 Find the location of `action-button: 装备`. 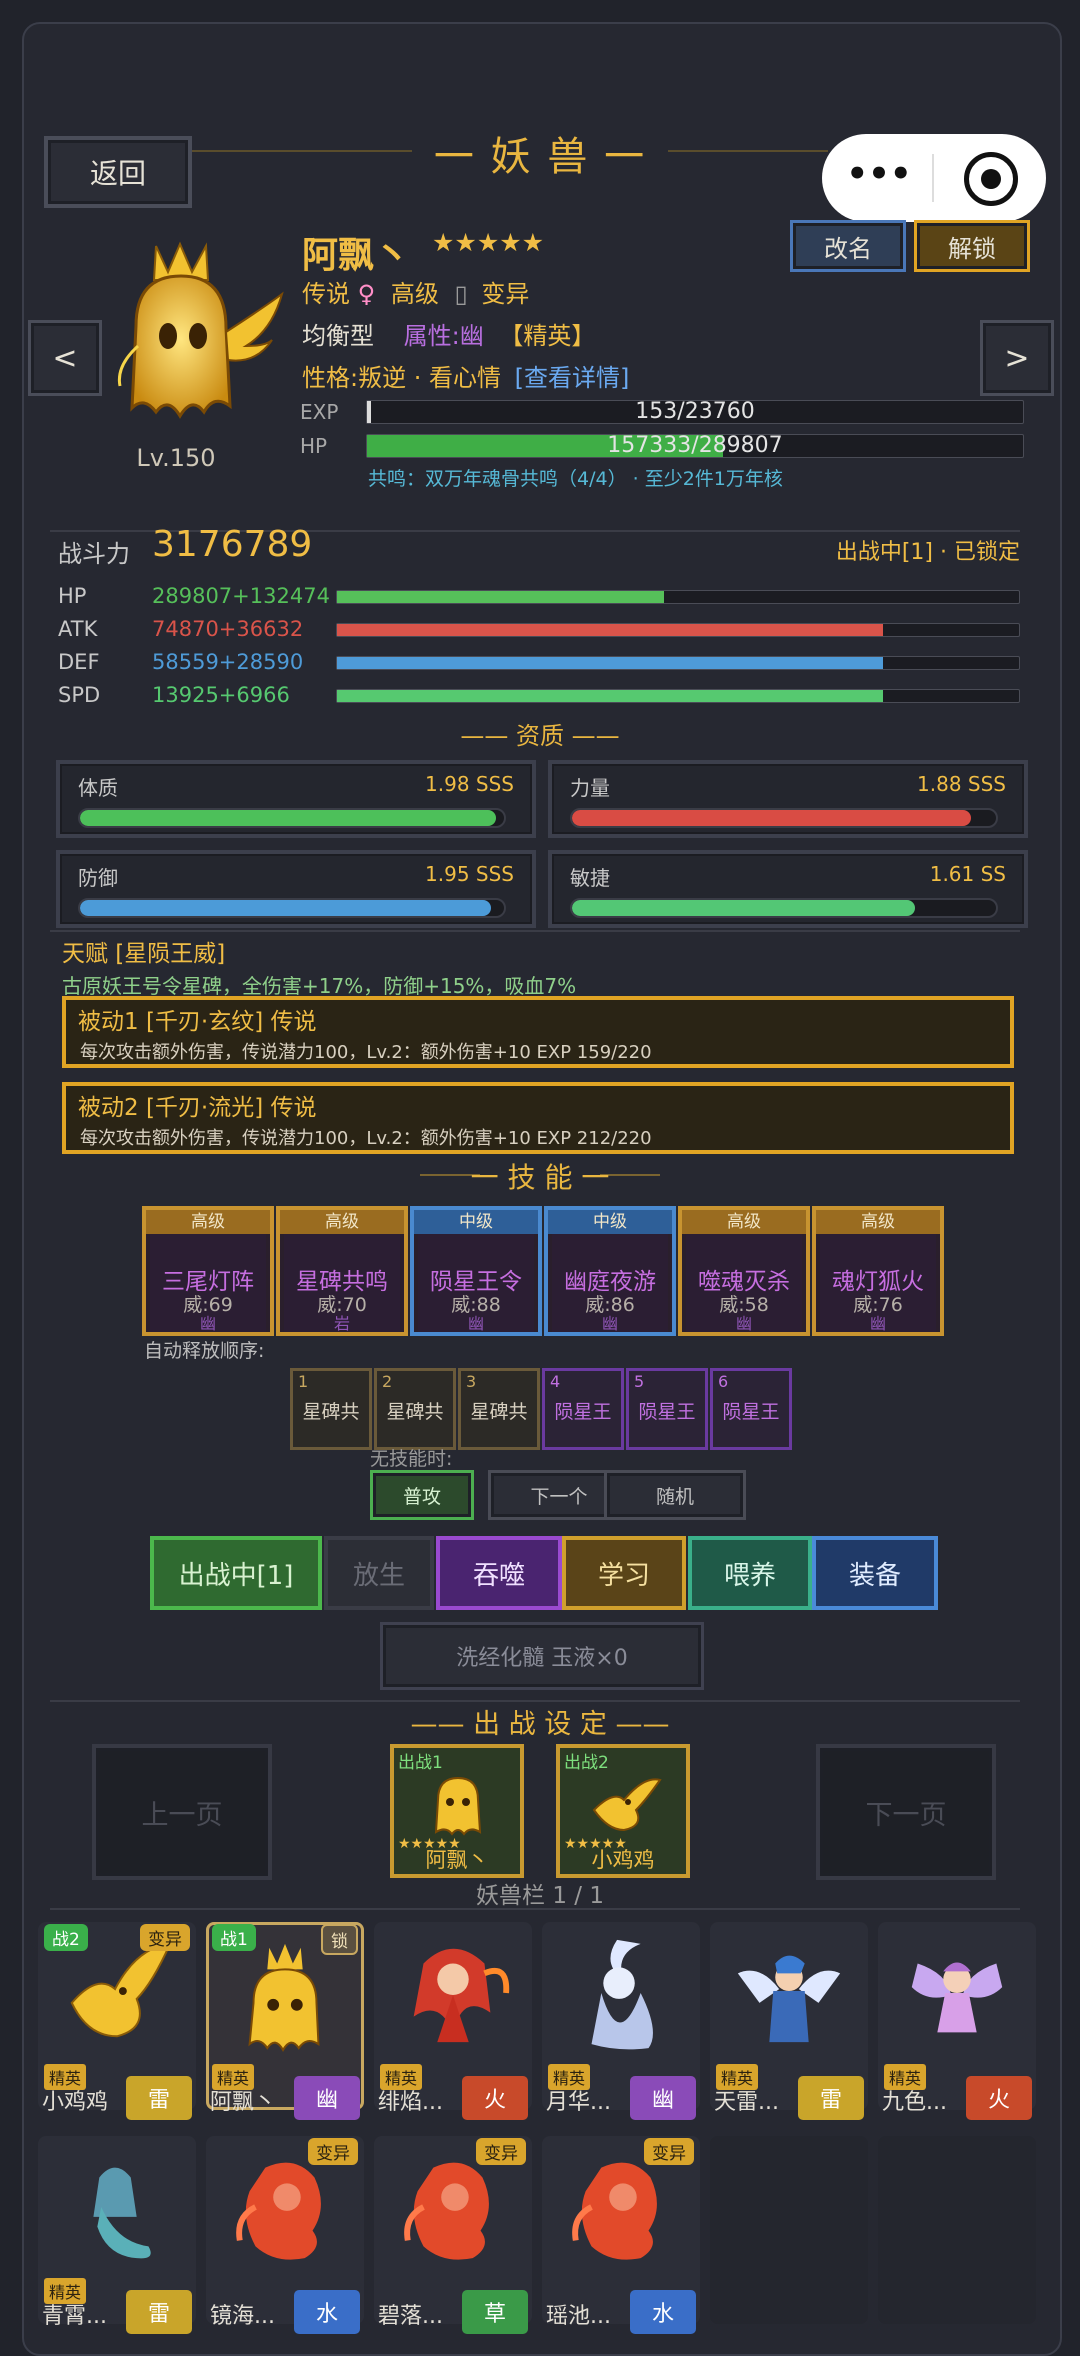

action-button: 装备 is located at coordinates (875, 1573).